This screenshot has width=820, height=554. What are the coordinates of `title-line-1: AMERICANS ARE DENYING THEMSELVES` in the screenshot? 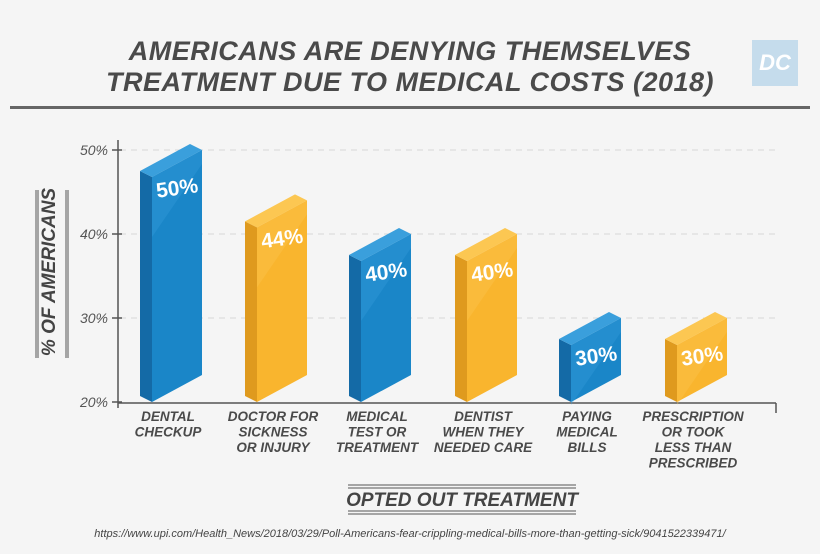 It's located at (410, 51).